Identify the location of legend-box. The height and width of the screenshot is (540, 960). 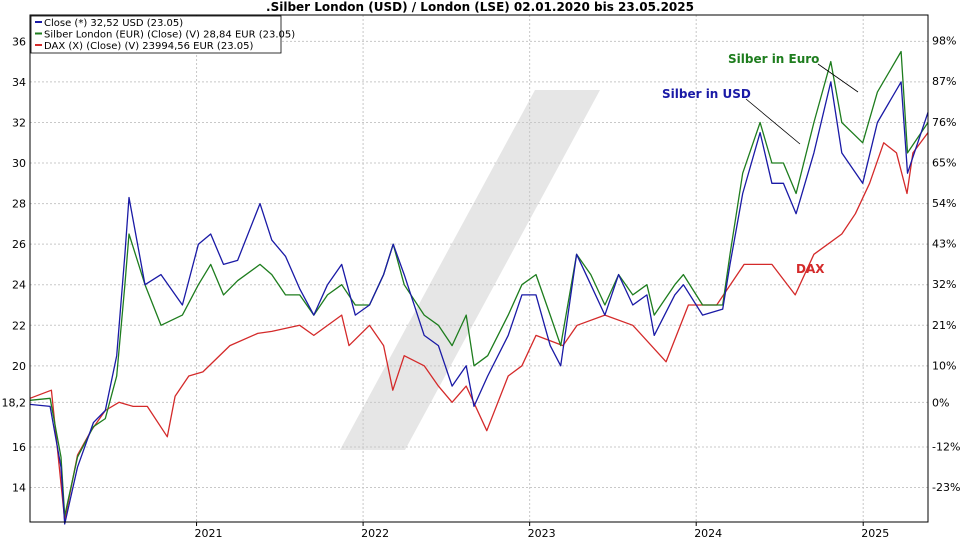
(156, 34).